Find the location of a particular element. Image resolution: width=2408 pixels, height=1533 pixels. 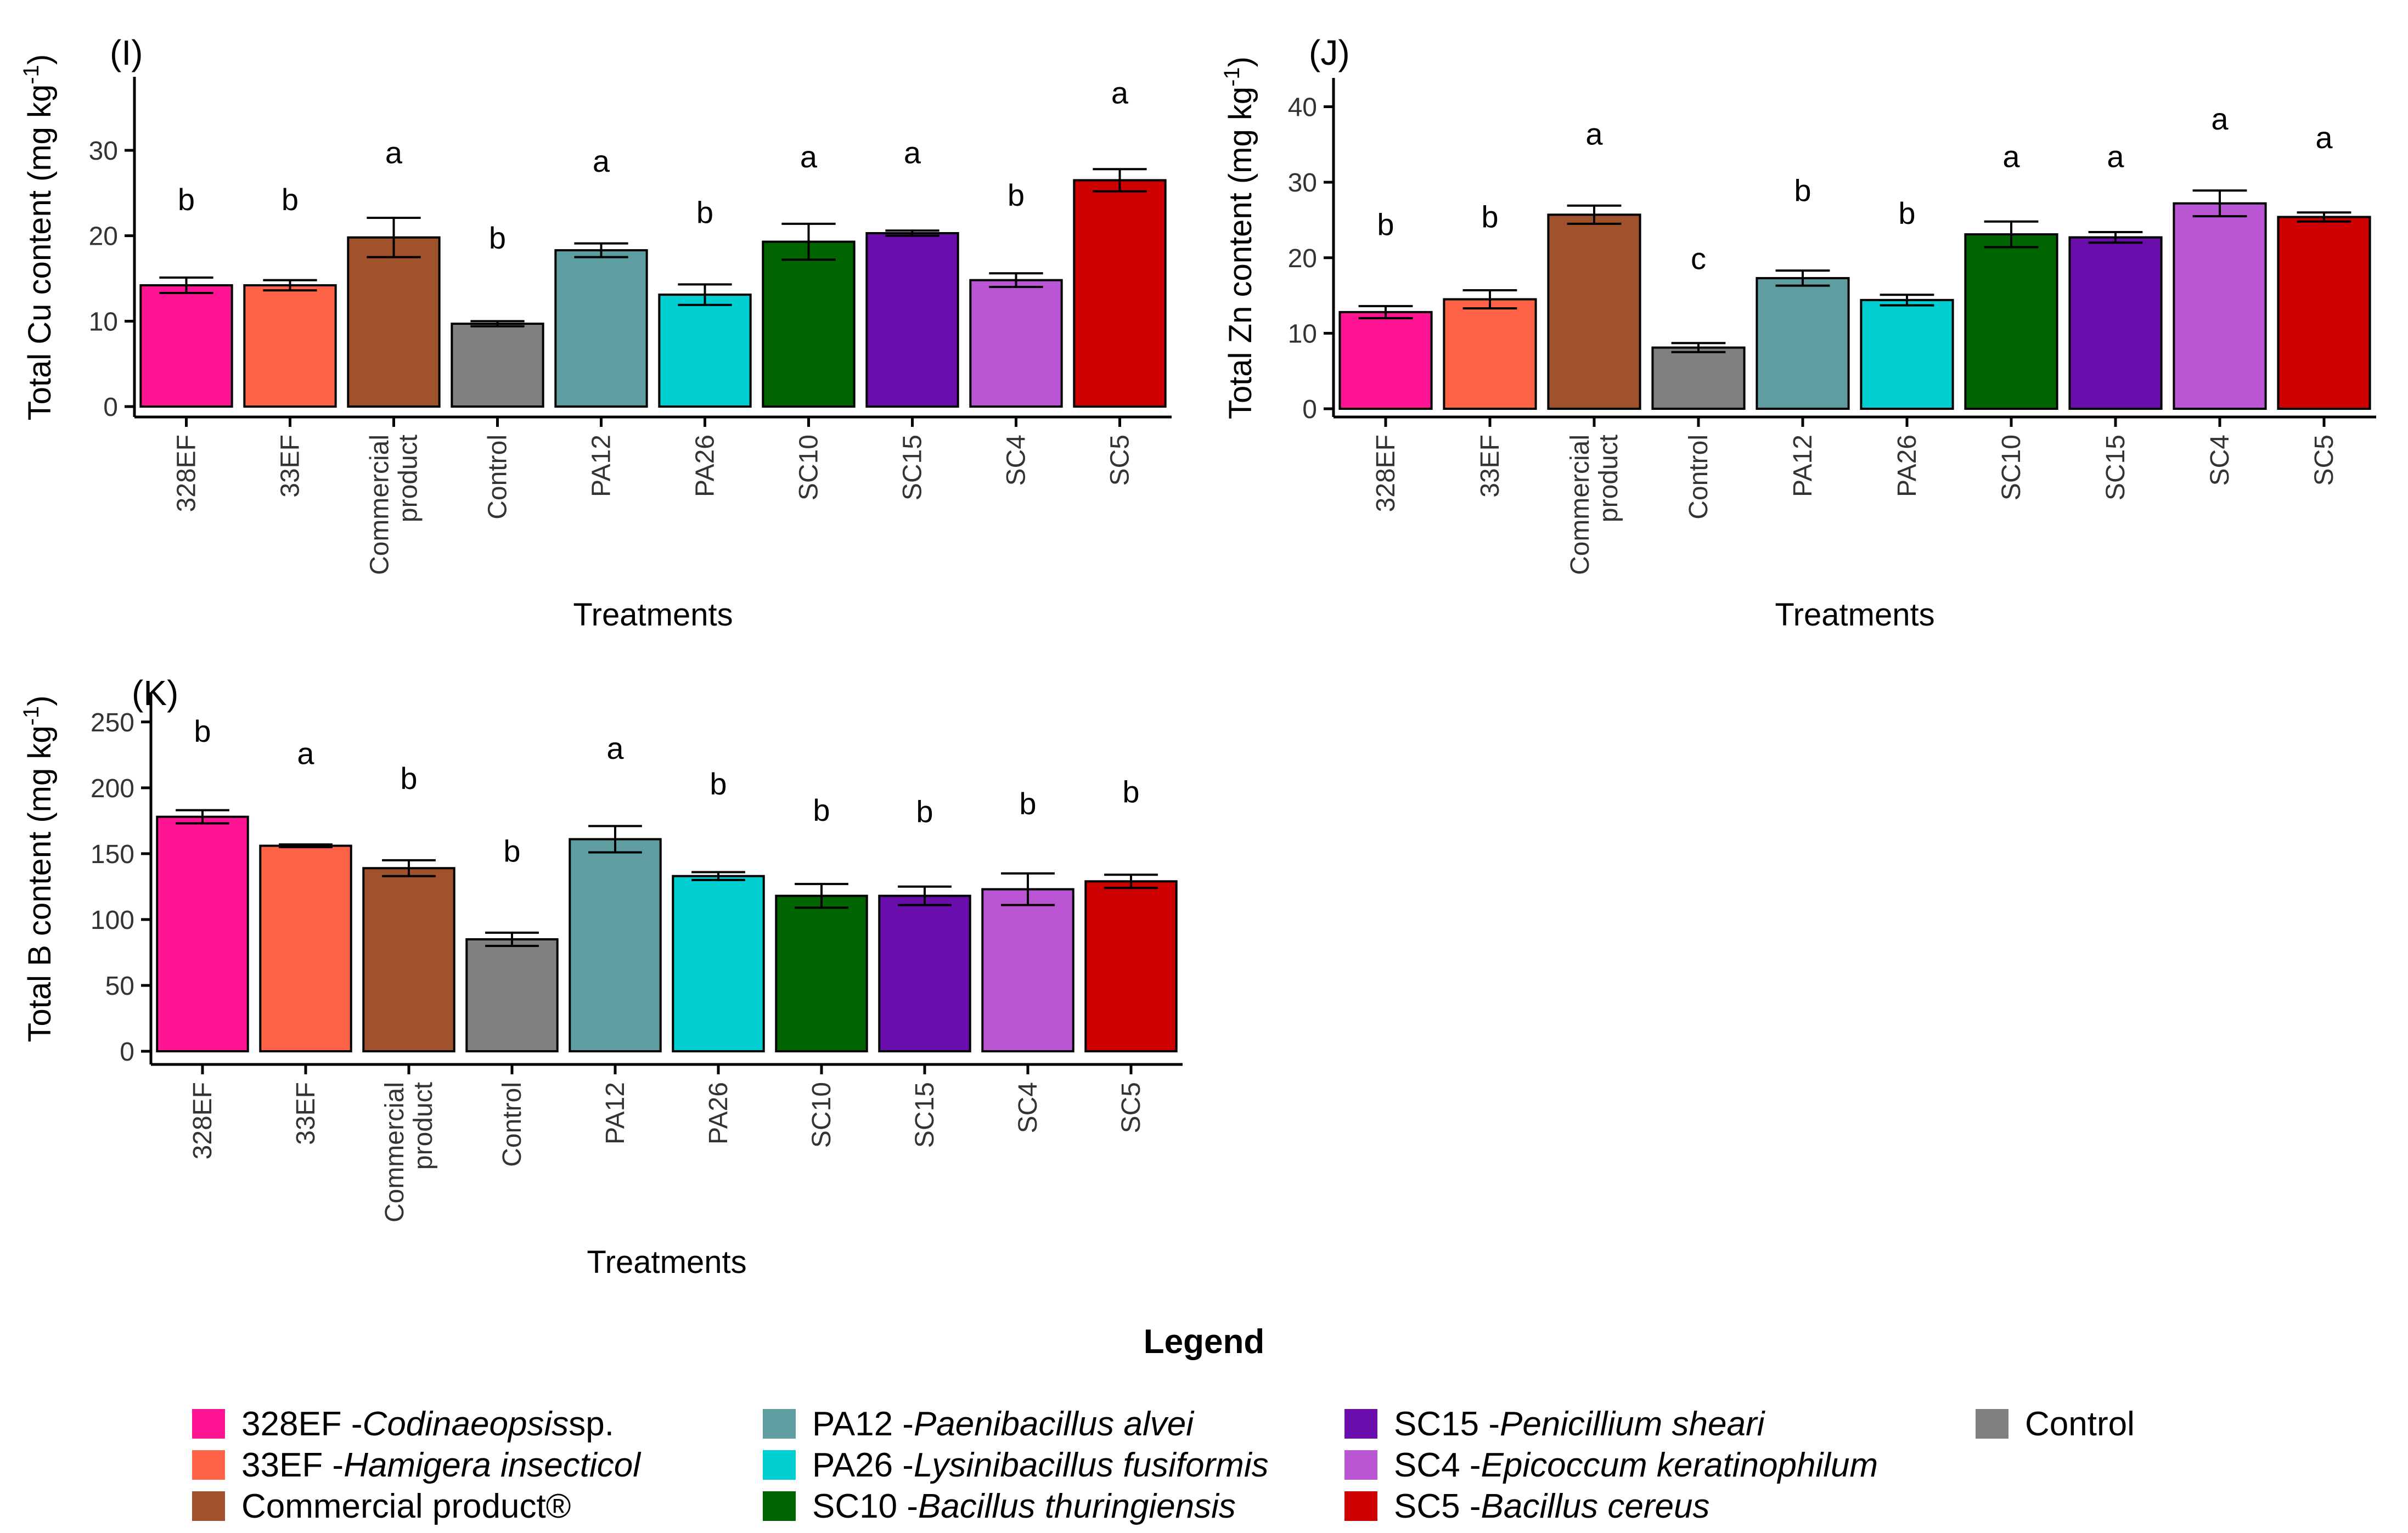

legend-species: Bacillus cereus is located at coordinates (1595, 1506).